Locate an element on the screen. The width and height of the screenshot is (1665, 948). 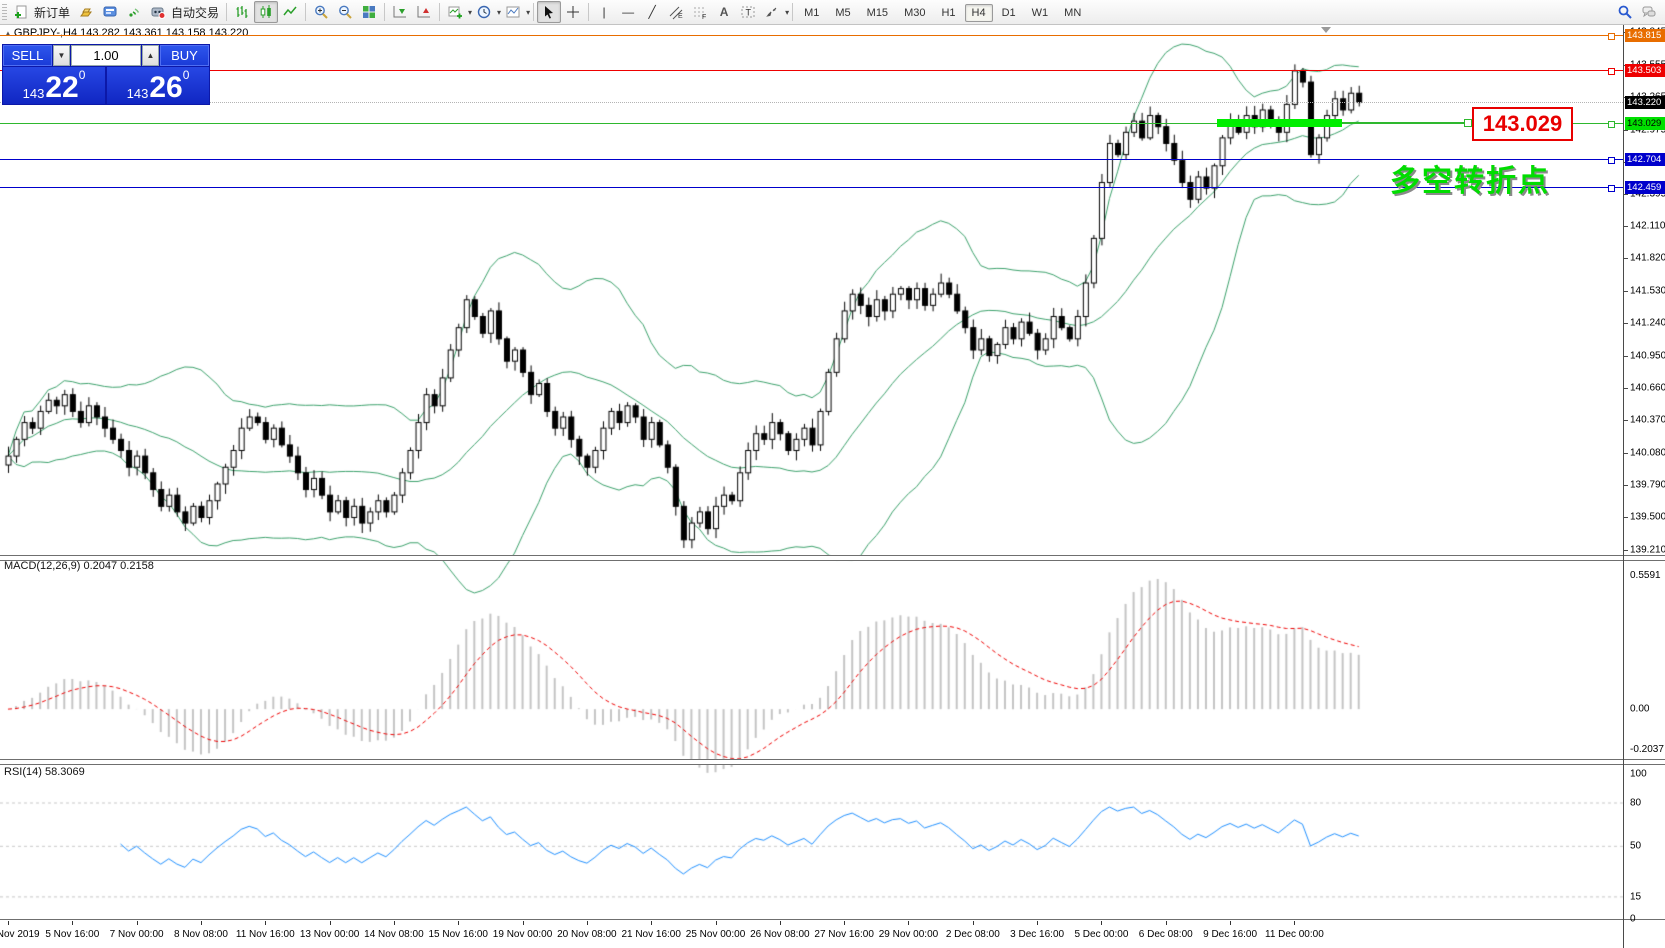
timeframe-M15: M15 is located at coordinates (877, 13).